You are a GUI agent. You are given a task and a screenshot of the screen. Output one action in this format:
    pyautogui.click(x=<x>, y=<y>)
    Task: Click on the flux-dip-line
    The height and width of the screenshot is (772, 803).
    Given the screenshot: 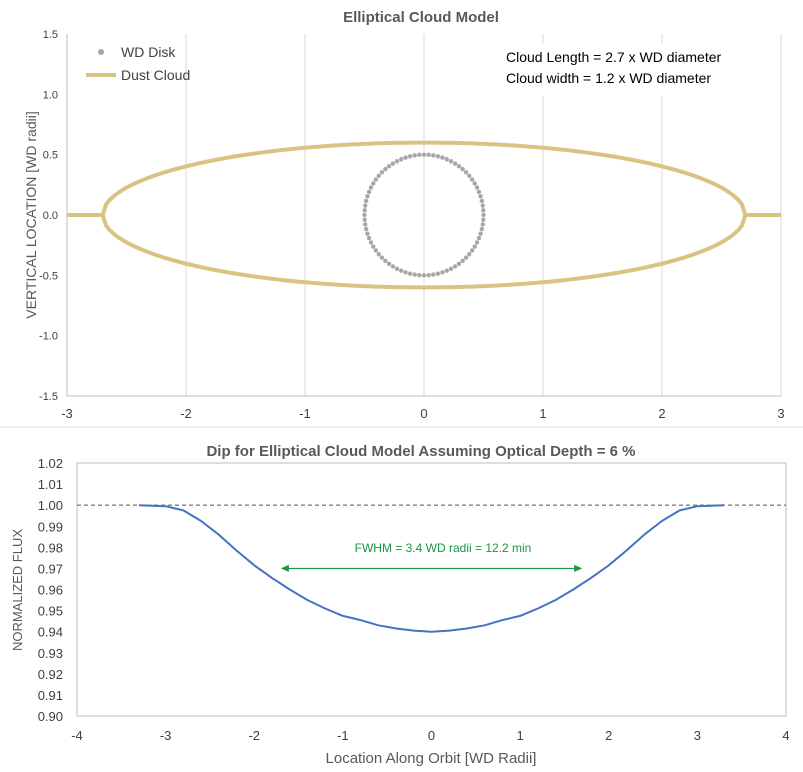 What is the action you would take?
    pyautogui.click(x=431, y=568)
    